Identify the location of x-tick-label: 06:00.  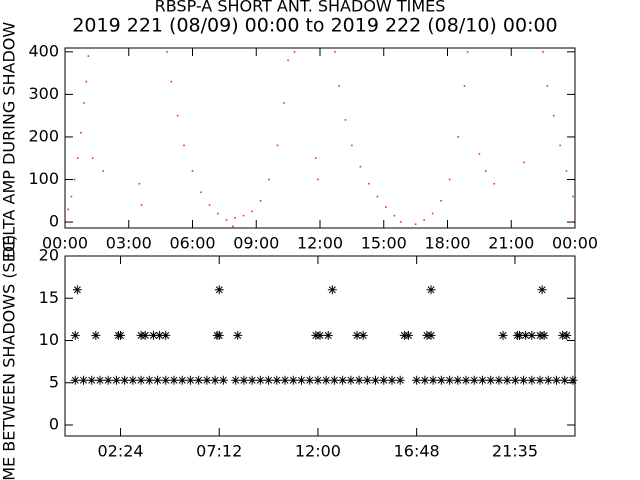
(192, 243).